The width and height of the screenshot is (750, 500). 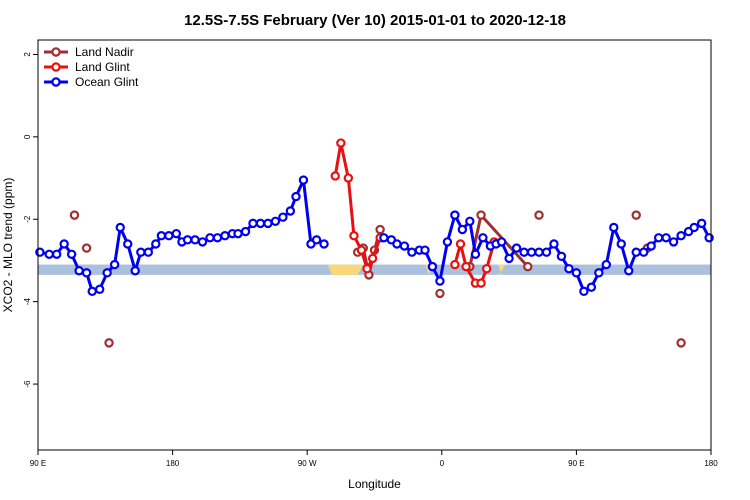 I want to click on x-tick-label: 90 W, so click(x=307, y=463).